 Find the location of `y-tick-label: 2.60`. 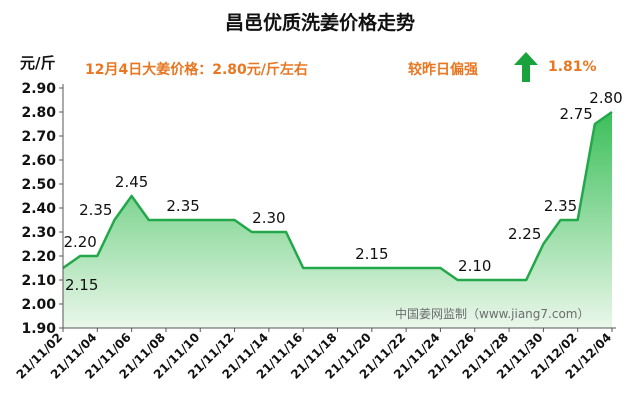

y-tick-label: 2.60 is located at coordinates (38, 161).